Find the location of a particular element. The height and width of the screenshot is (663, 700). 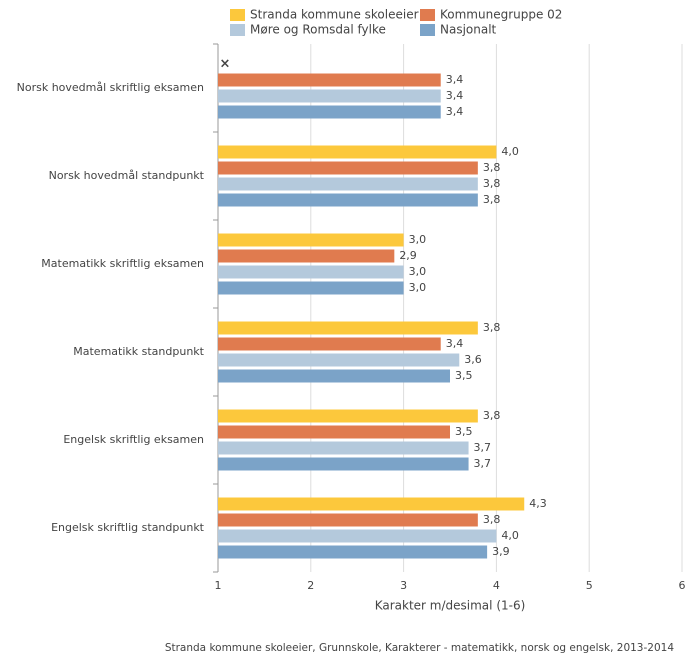

value-label: 2,9 is located at coordinates (408, 255).